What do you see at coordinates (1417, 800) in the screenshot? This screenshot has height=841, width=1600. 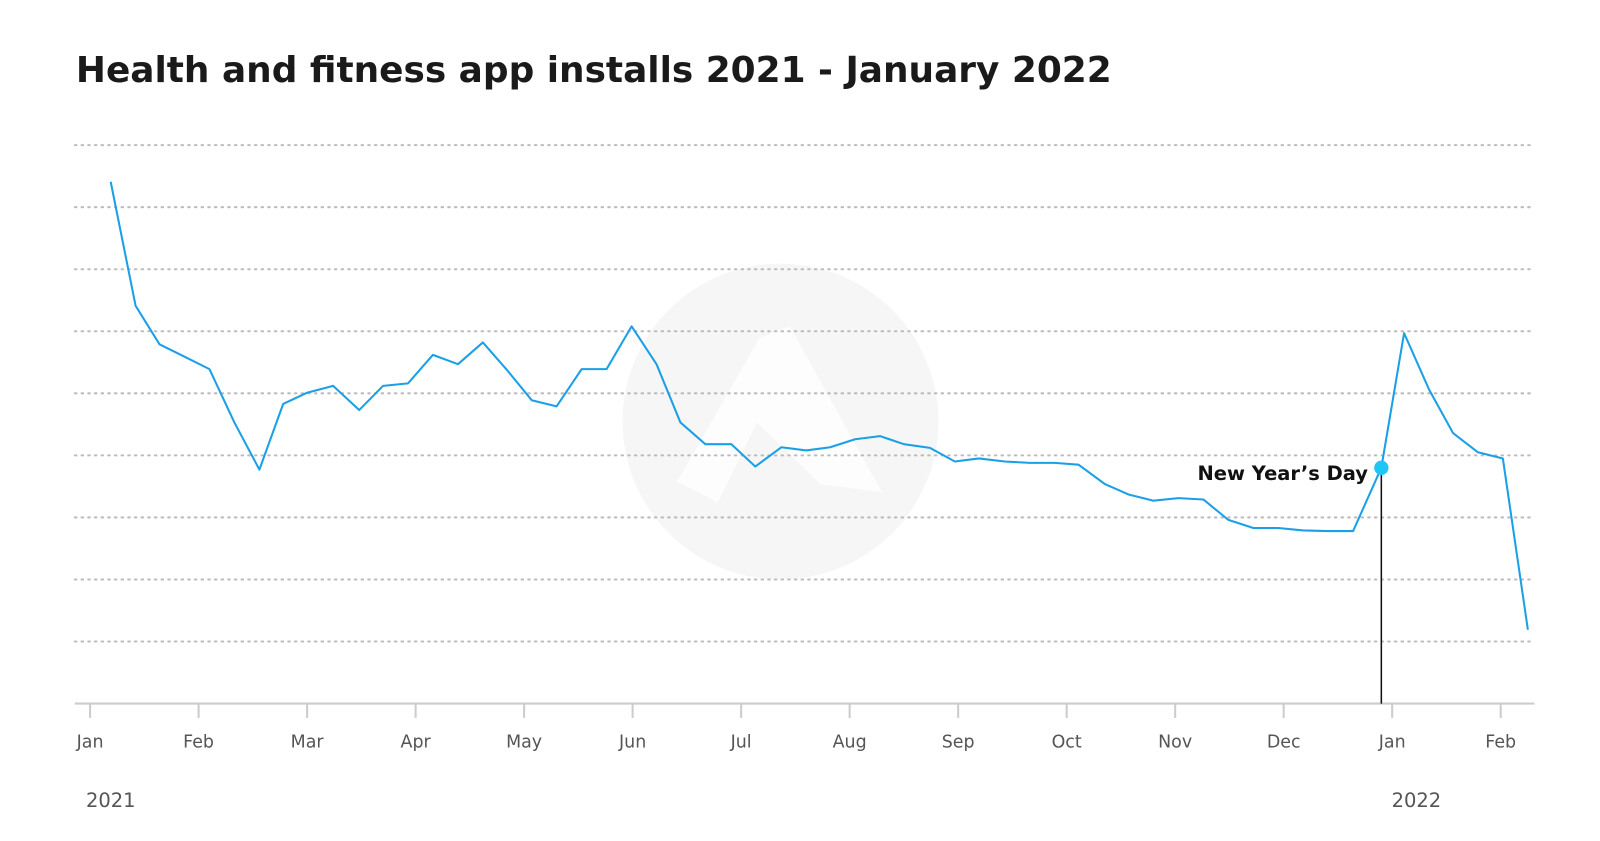 I see `year-label: 2022` at bounding box center [1417, 800].